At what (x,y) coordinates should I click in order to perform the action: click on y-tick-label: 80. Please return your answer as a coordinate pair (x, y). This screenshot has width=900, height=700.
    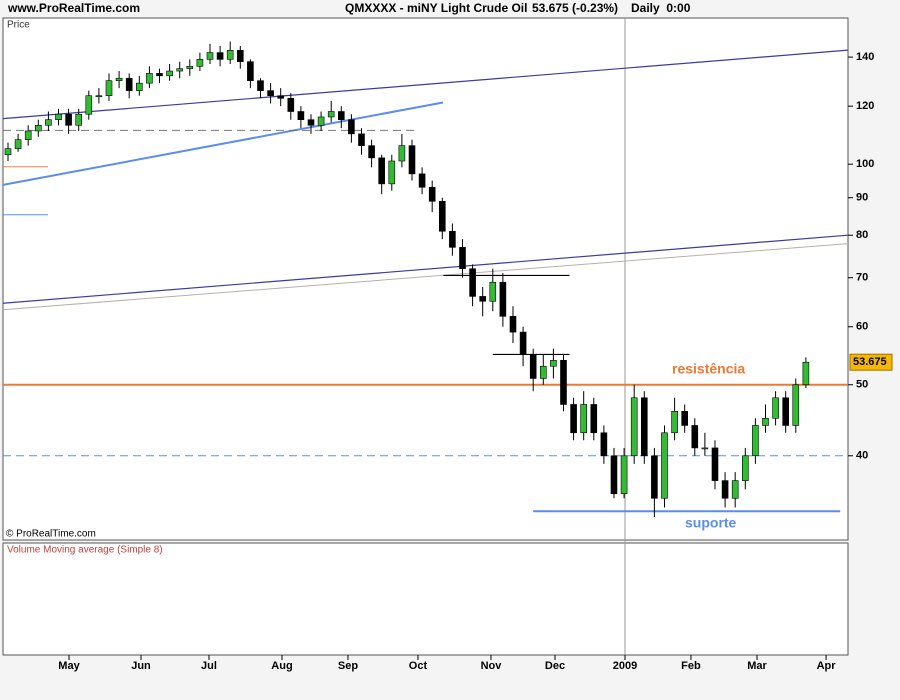
    Looking at the image, I should click on (862, 235).